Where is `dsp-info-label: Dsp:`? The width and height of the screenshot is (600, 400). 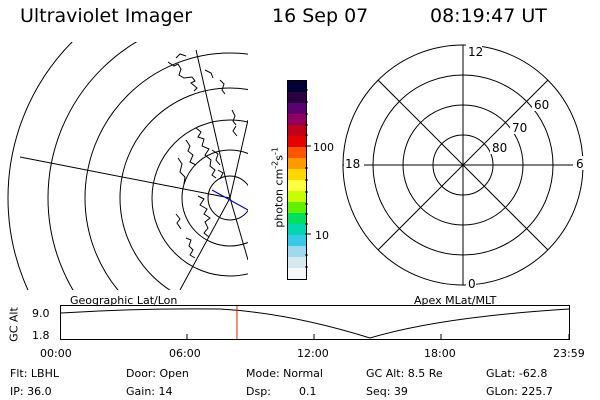
dsp-info-label: Dsp: is located at coordinates (258, 391).